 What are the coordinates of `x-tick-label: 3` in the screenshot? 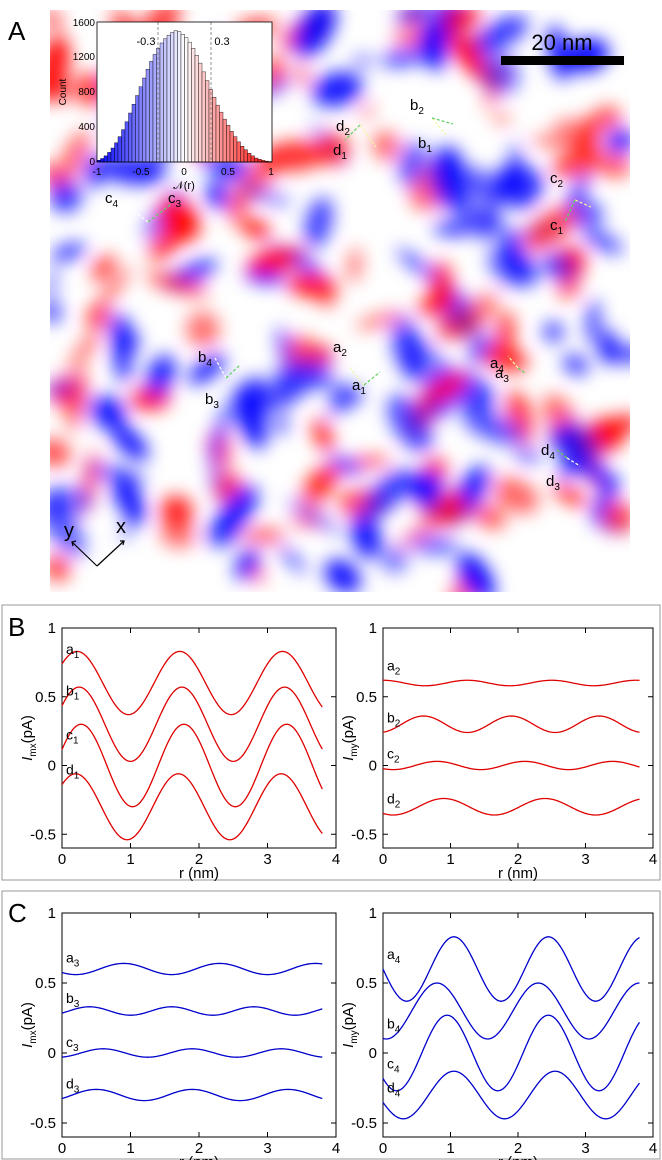 It's located at (267, 1148).